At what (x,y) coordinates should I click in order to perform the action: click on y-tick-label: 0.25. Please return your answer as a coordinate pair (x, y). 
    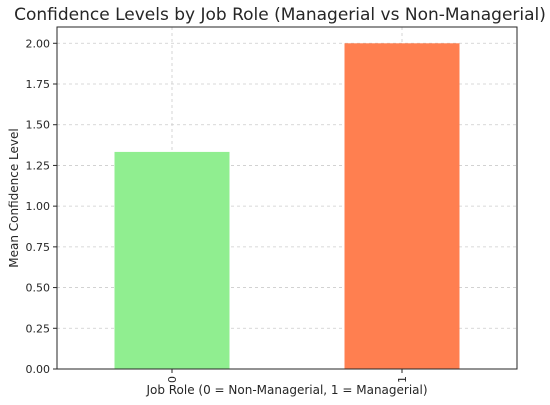
    Looking at the image, I should click on (38, 328).